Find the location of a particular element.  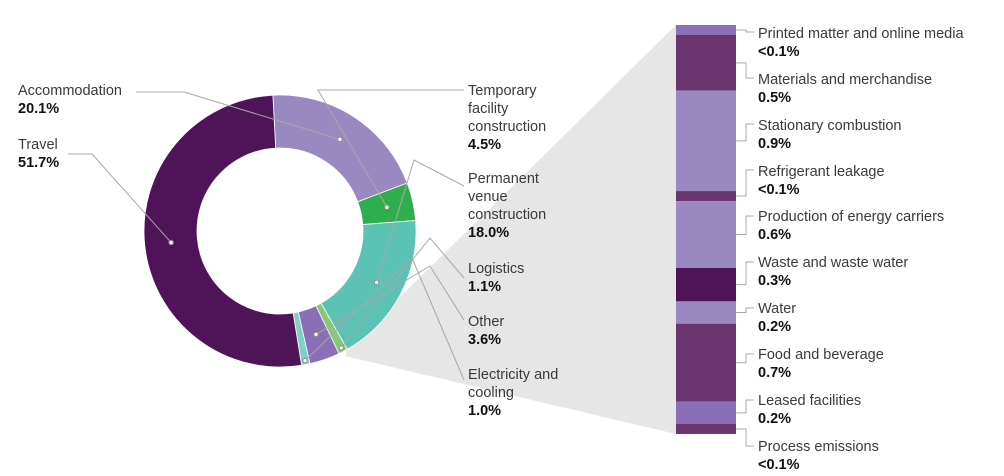

label-electricity-and-cooling: Electricity and cooling 1.0% is located at coordinates (518, 393).